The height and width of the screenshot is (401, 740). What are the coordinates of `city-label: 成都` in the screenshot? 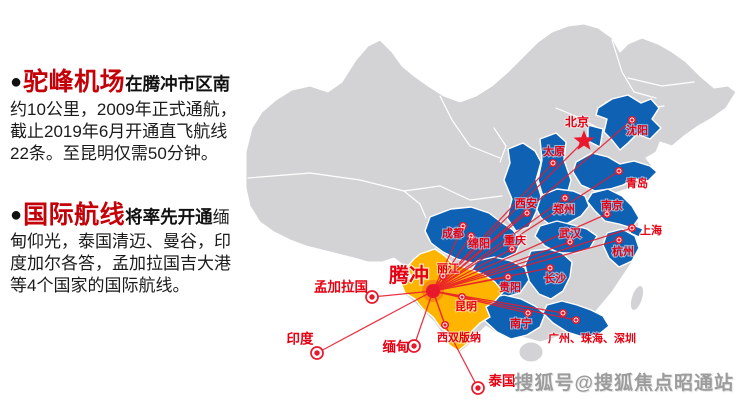 It's located at (453, 233).